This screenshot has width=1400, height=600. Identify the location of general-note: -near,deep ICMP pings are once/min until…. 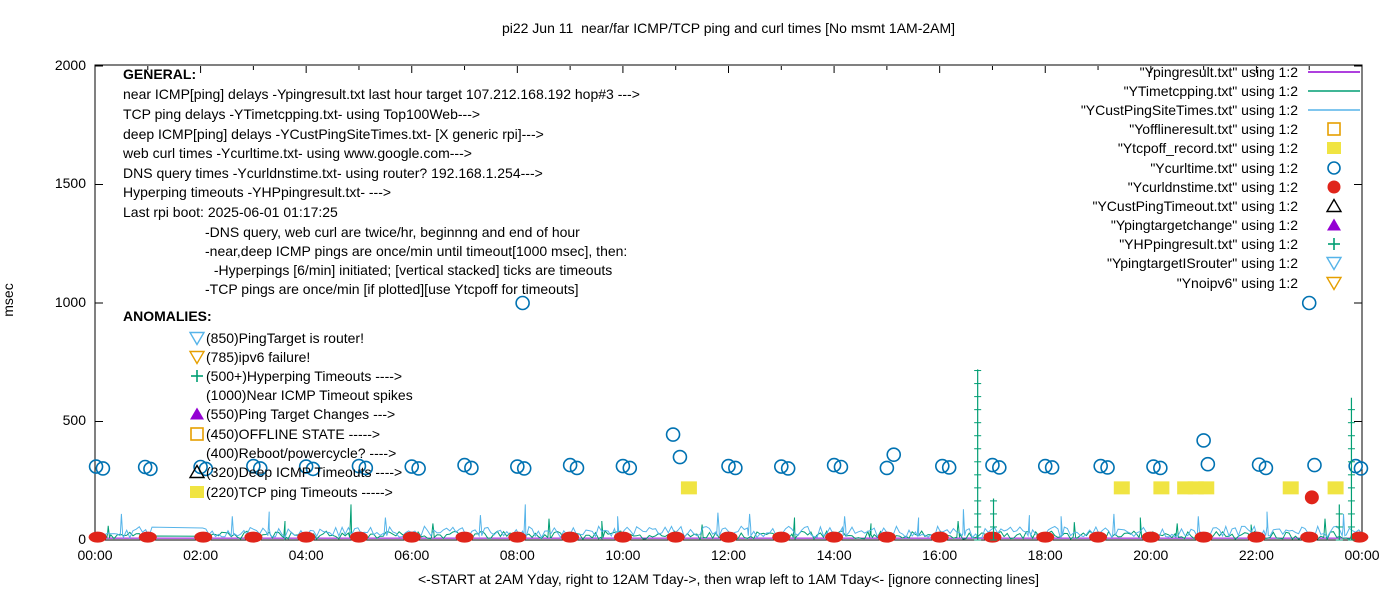
(416, 251).